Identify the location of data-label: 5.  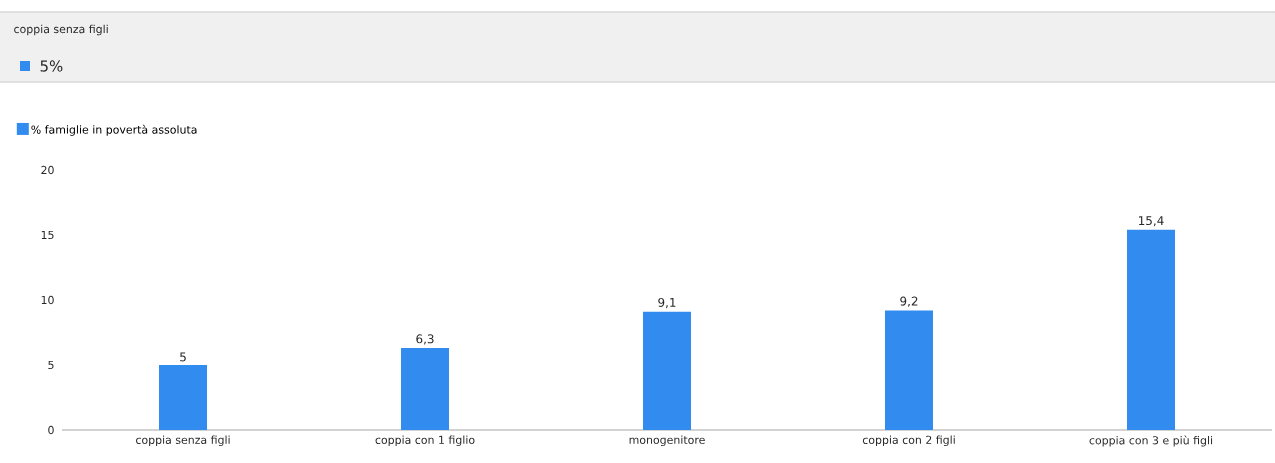
(183, 357).